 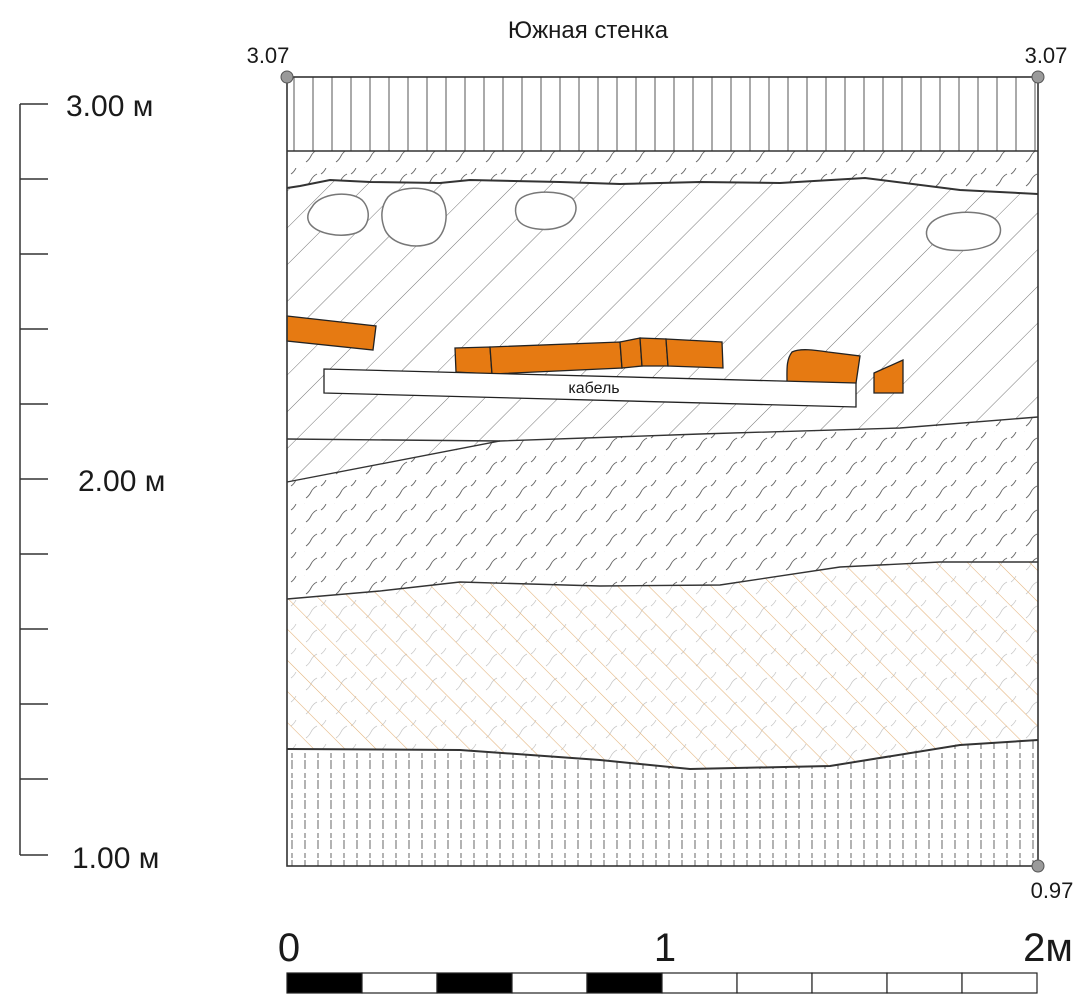 What do you see at coordinates (593, 388) in the screenshot?
I see `cable-label: кабель` at bounding box center [593, 388].